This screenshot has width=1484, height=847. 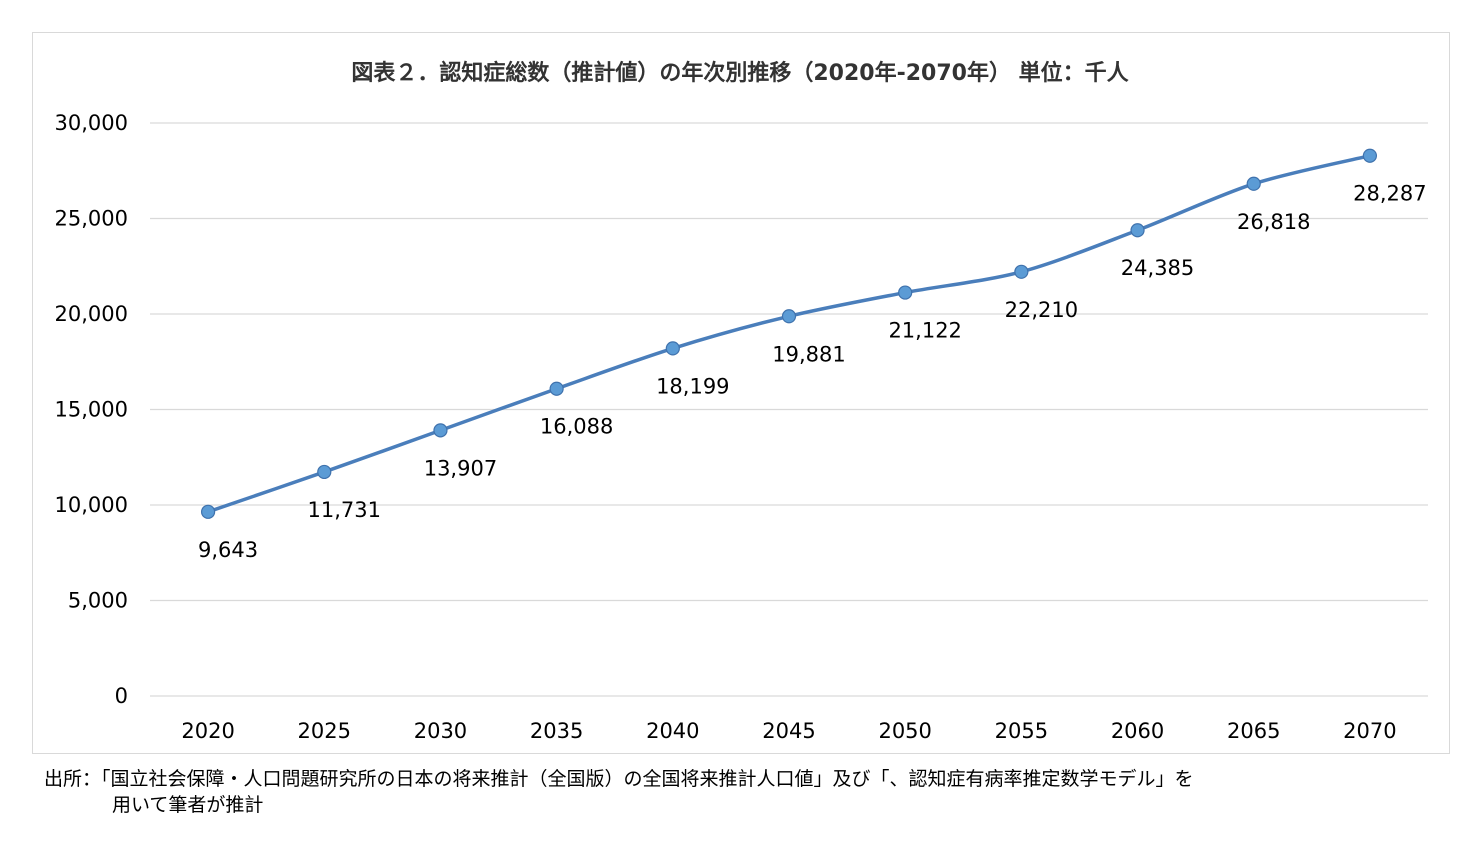 What do you see at coordinates (904, 731) in the screenshot?
I see `x-tick-label: 2050` at bounding box center [904, 731].